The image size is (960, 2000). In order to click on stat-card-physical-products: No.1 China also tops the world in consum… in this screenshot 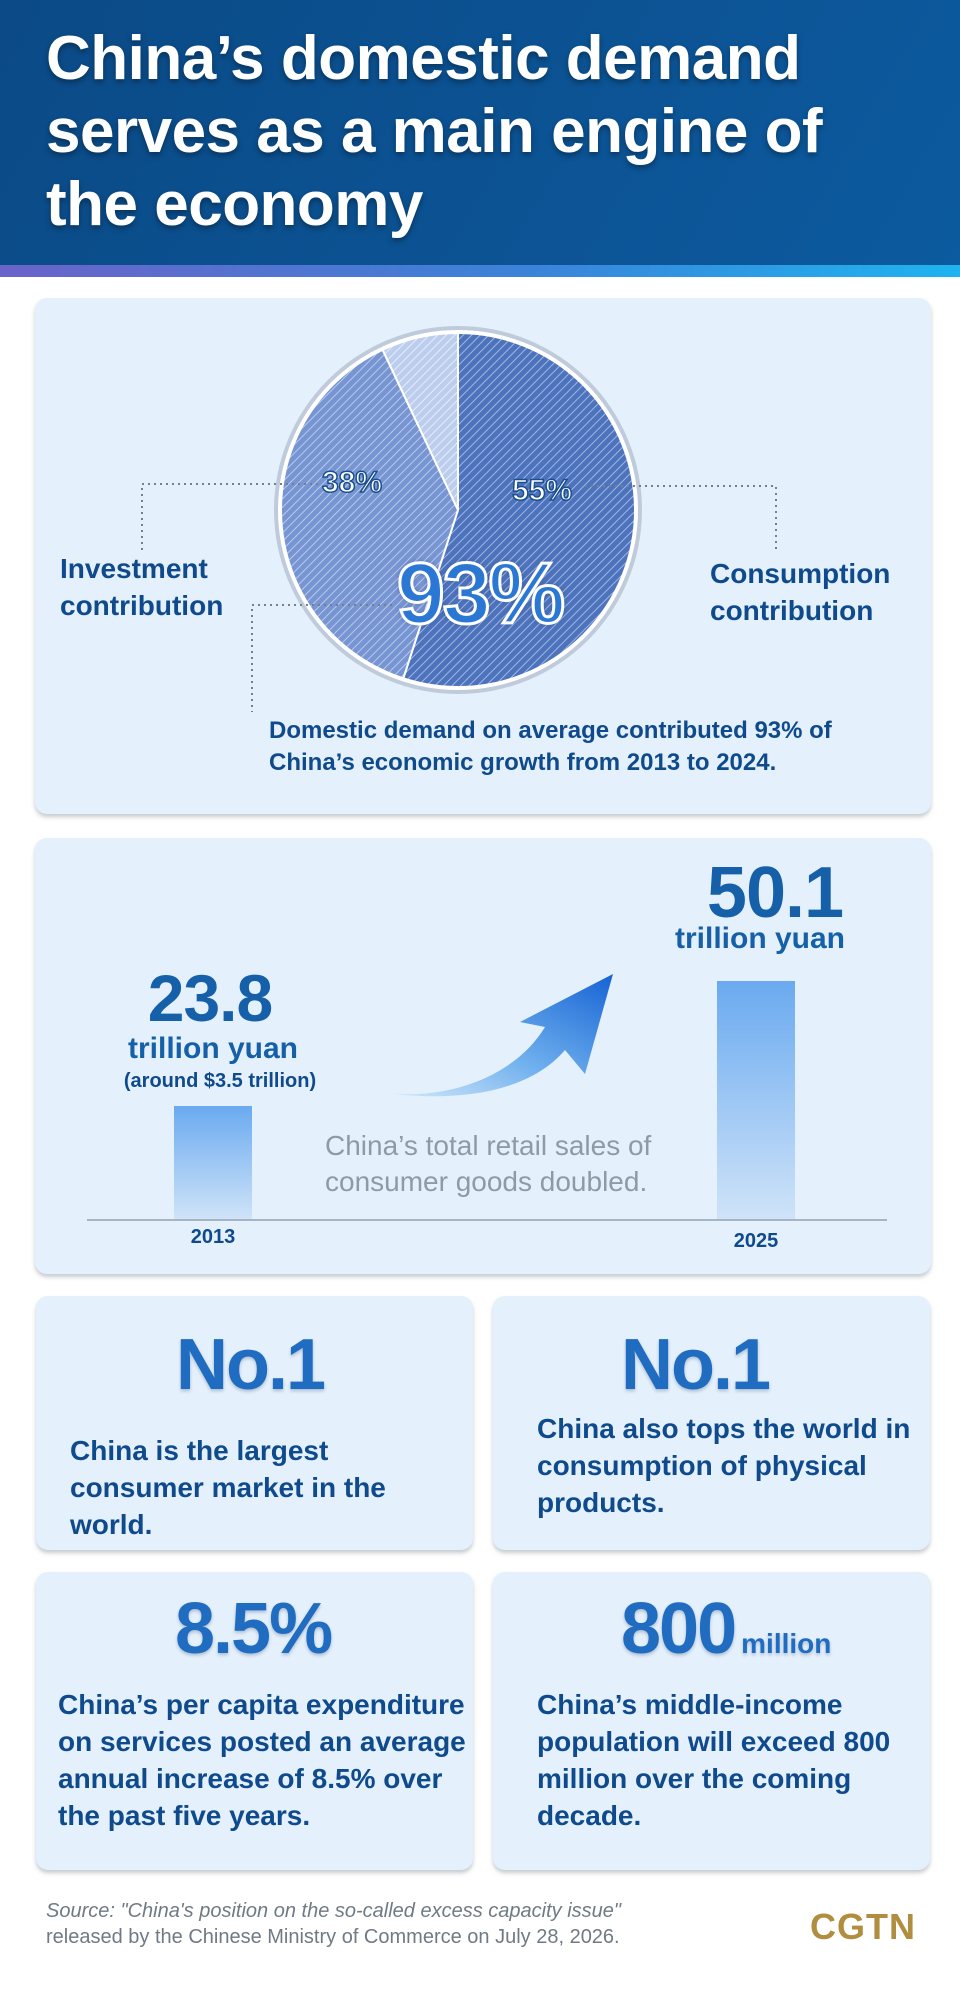, I will do `click(711, 1423)`.